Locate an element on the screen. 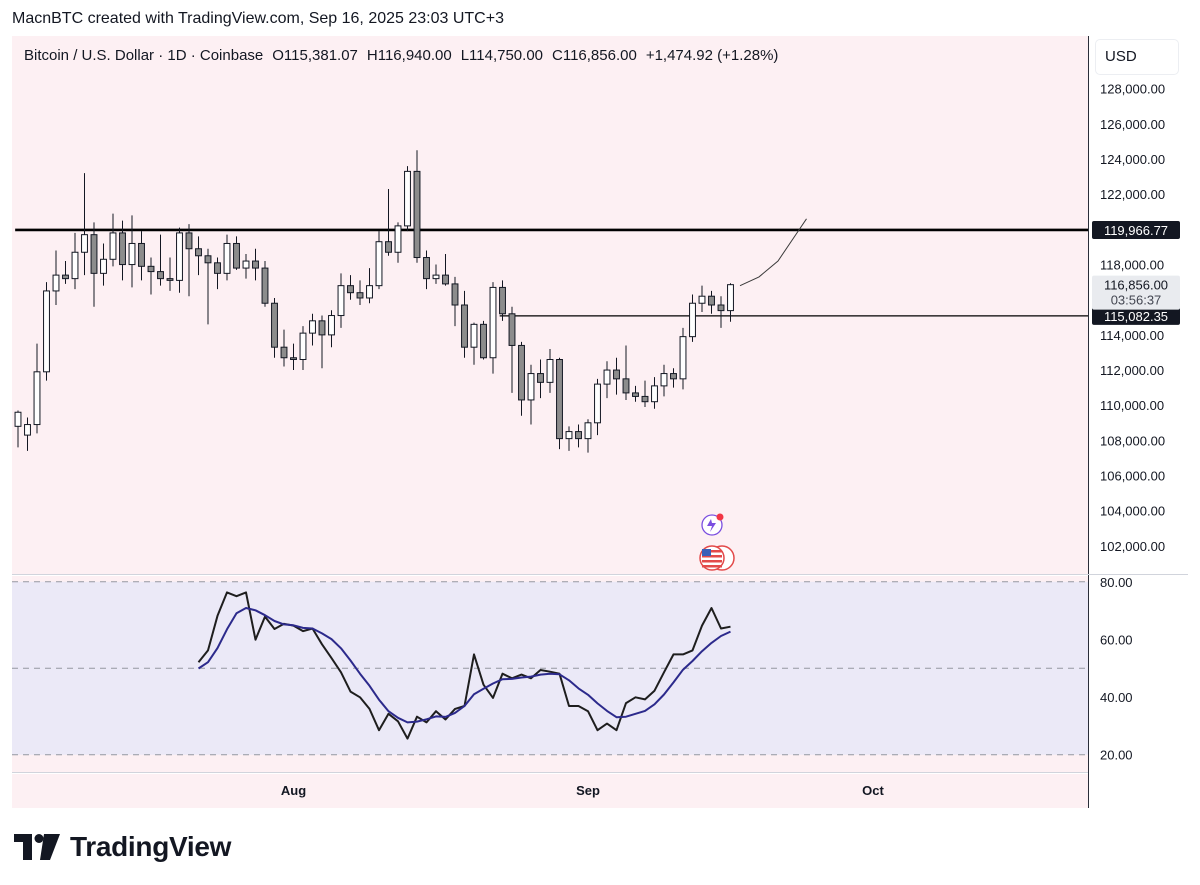  legend-close: C116,856.00 is located at coordinates (594, 55).